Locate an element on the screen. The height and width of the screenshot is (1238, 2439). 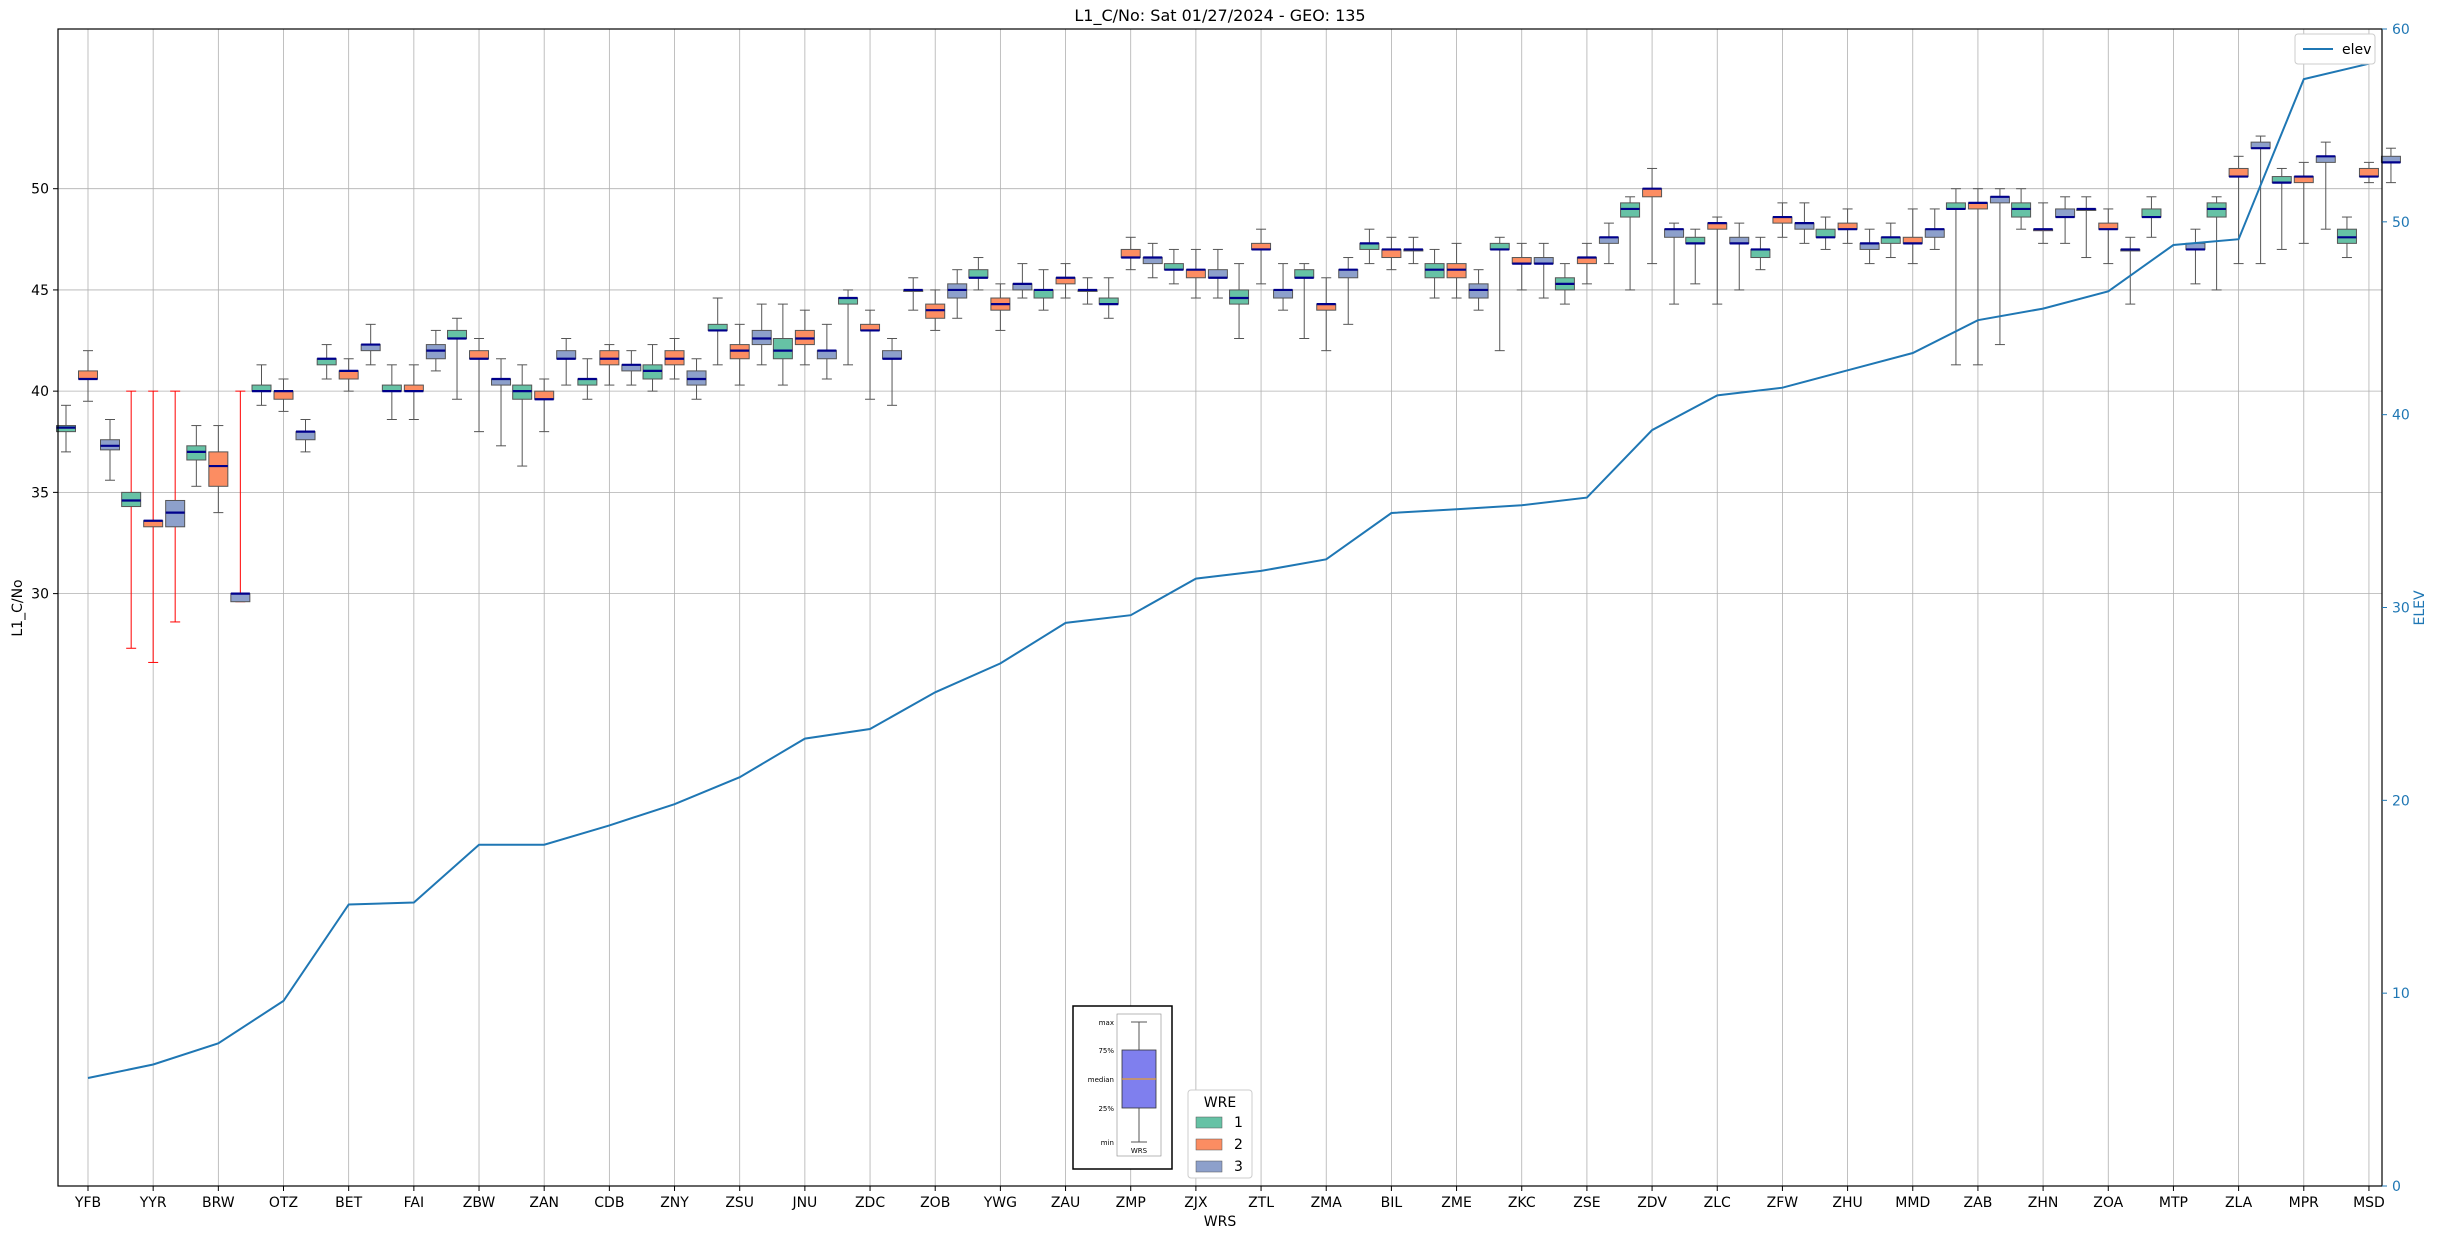
x-tick-label: ZSE is located at coordinates (1586, 1203).